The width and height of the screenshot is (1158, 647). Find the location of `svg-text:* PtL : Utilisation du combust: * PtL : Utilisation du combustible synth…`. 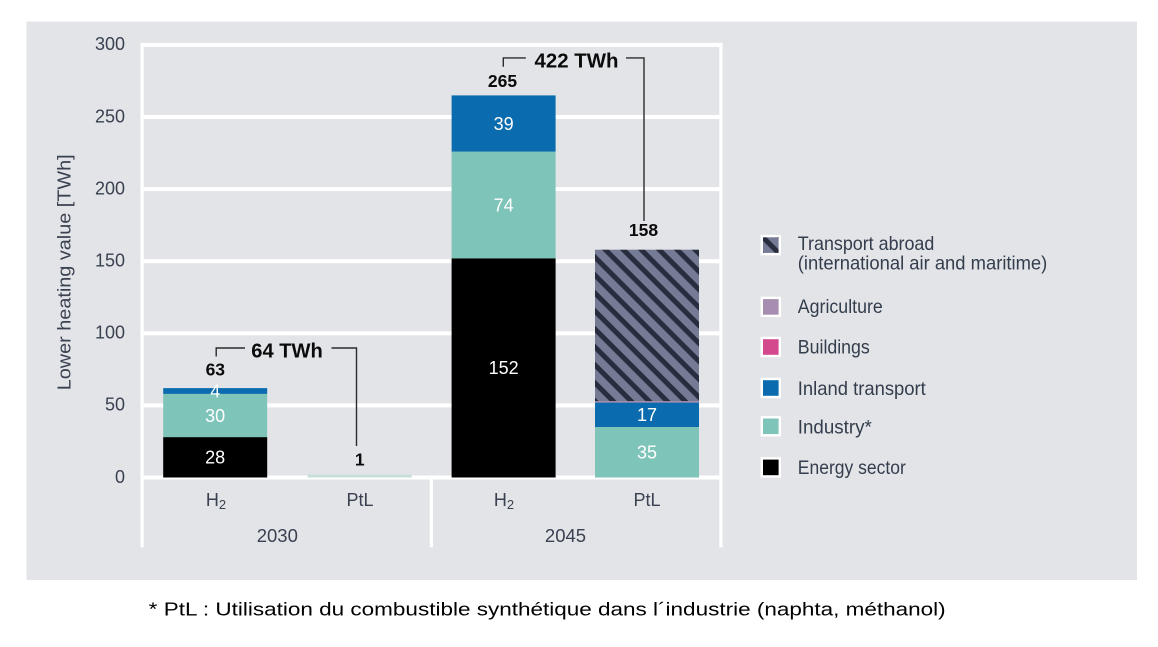

svg-text:* PtL : Utilisation du combust: * PtL : Utilisation du combustible synth… is located at coordinates (547, 609).